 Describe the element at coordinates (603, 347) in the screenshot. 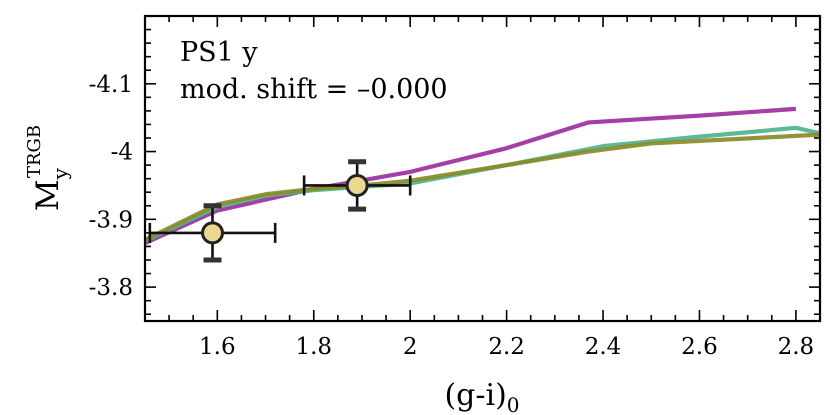

I see `x-tick-label: 2.4` at that location.